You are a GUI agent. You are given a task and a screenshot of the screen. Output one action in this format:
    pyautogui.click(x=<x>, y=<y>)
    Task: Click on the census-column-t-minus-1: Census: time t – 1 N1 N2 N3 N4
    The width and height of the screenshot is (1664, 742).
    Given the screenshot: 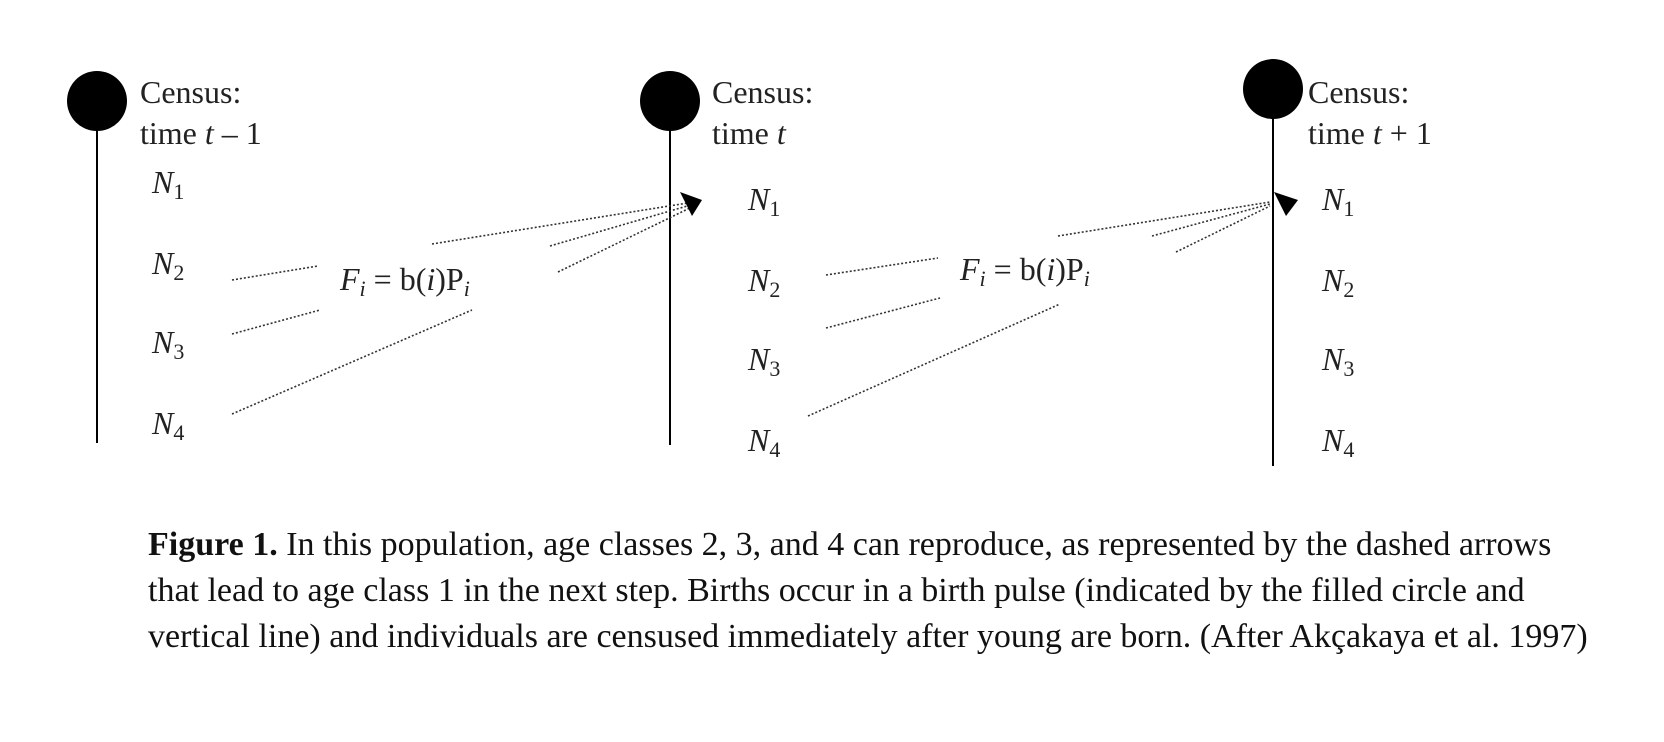 What is the action you would take?
    pyautogui.click(x=164, y=258)
    